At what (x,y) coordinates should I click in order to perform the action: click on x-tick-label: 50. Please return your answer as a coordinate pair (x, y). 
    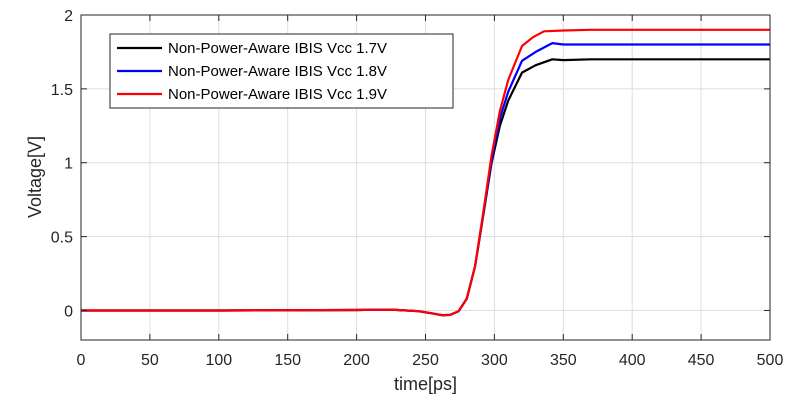
    Looking at the image, I should click on (150, 360).